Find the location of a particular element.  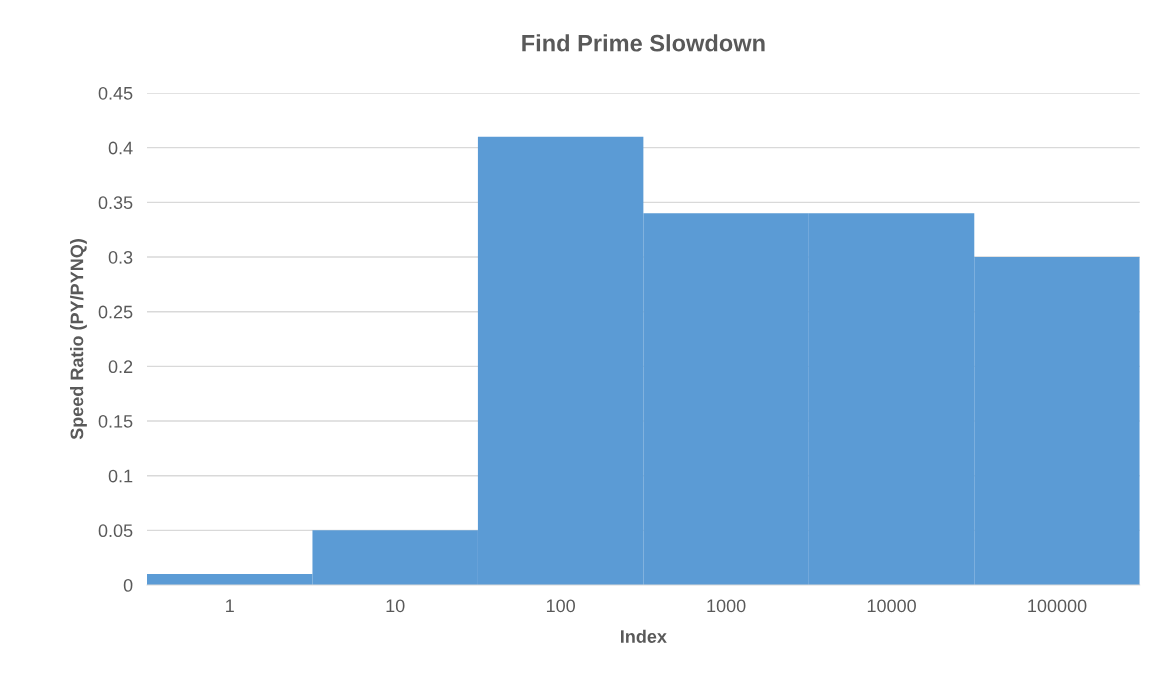

x-tick-label: 100 is located at coordinates (560, 606).